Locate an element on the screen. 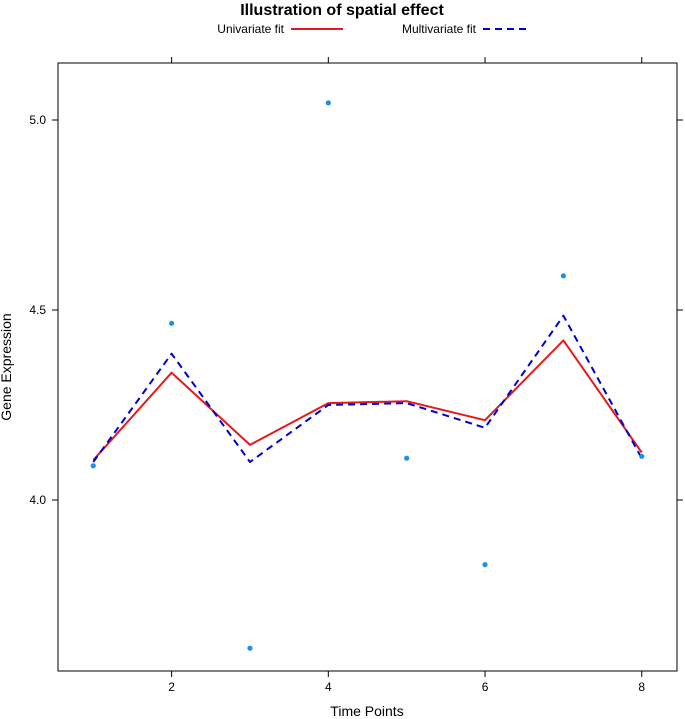  legend-label-univariate: Univariate fit is located at coordinates (250, 29).